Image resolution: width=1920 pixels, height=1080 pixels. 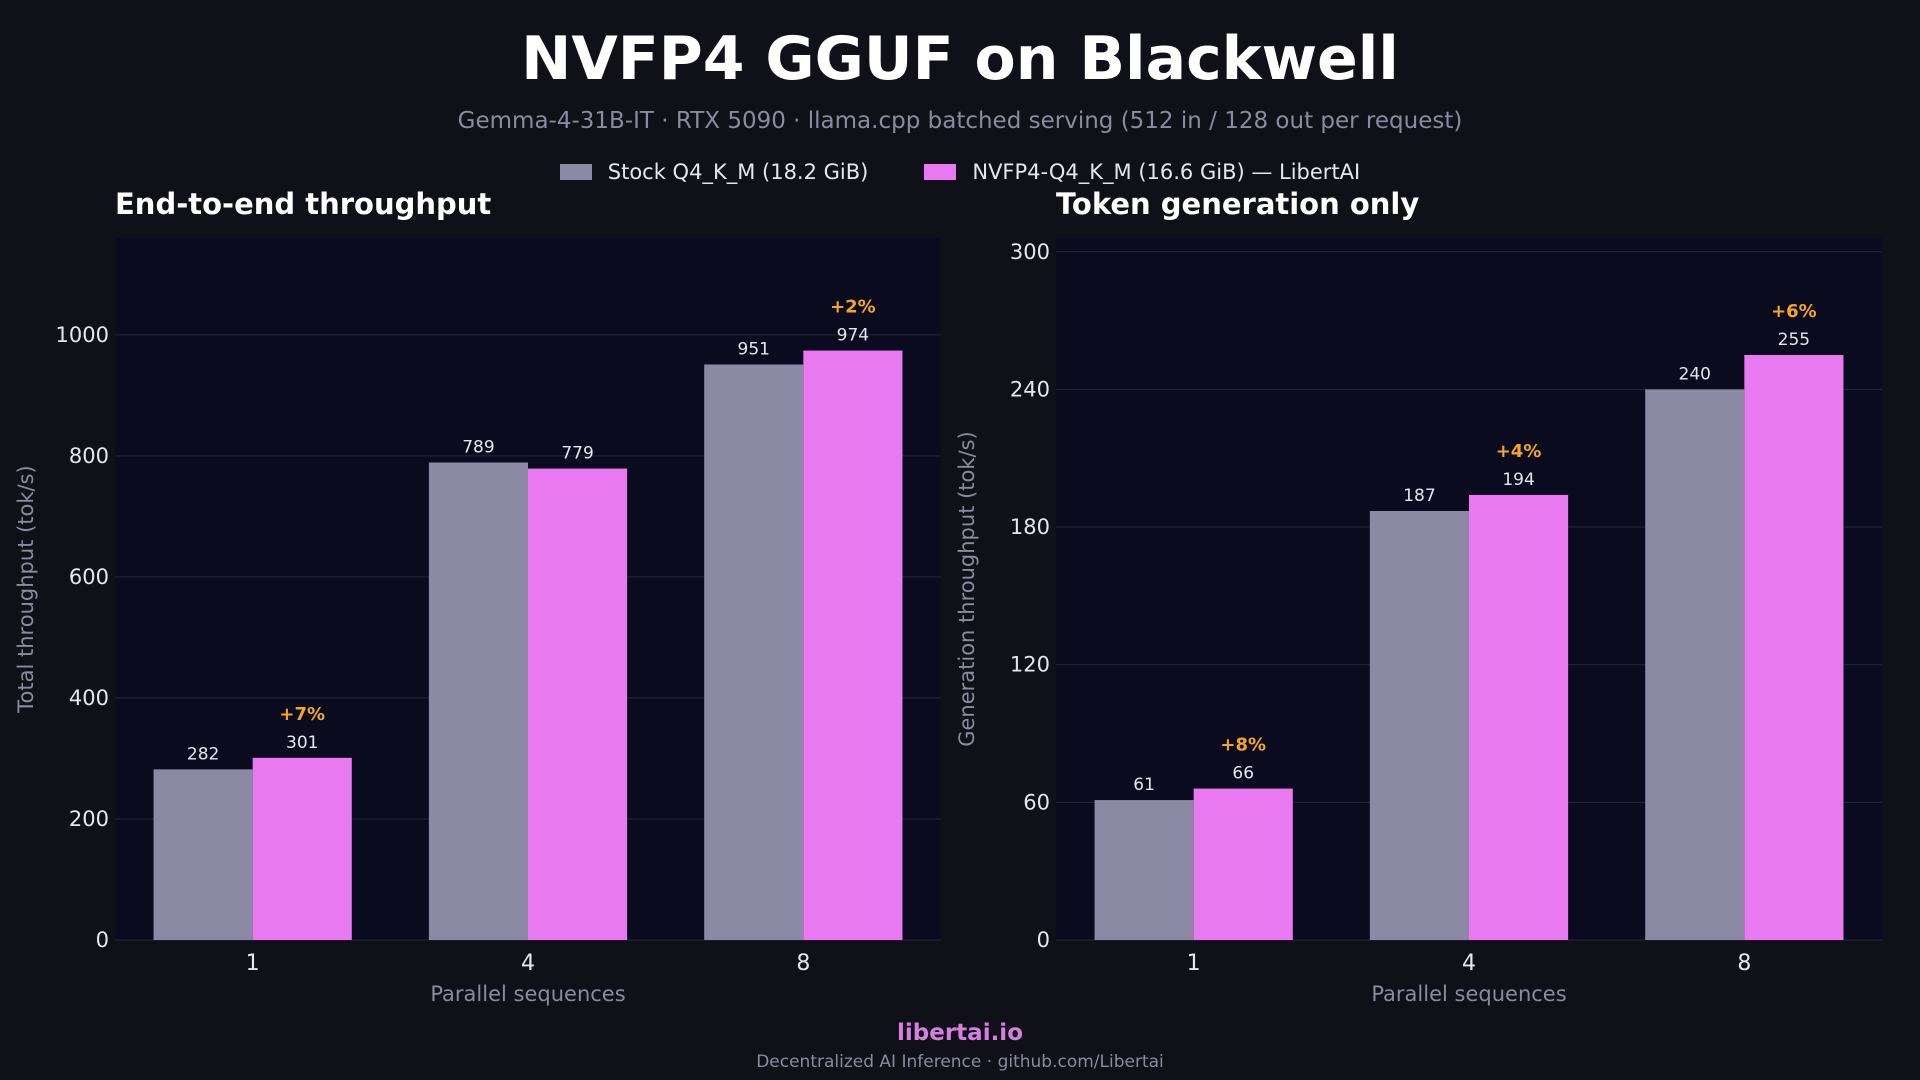 I want to click on legend-item-nvfp4: NVFP4-Q4_K_M (16.6 GiB) — LibertAI, so click(x=1142, y=172).